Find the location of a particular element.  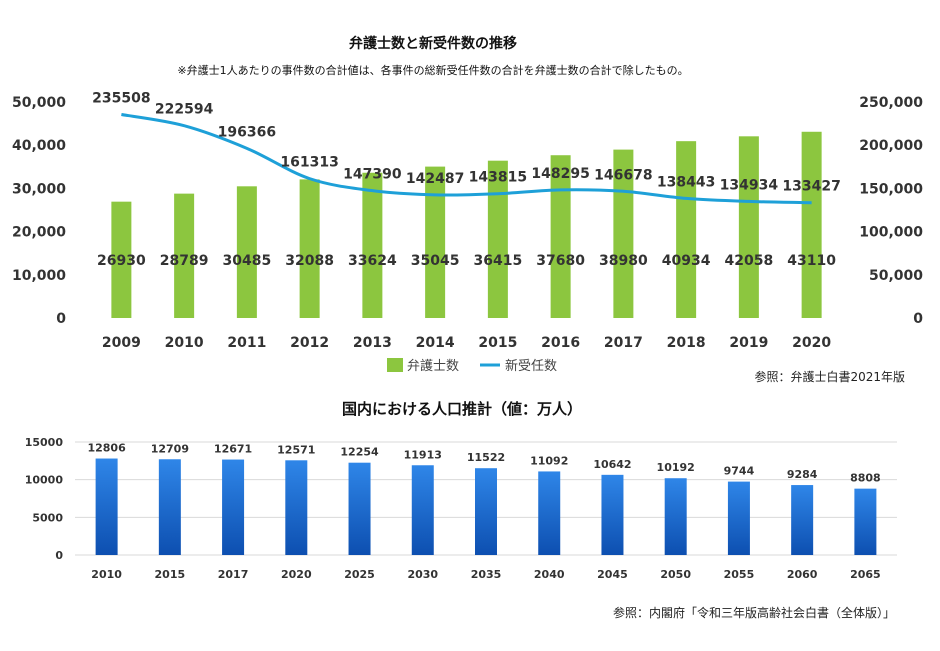

chart1-source: 参照：弁護士白書2021年版 is located at coordinates (829, 376).